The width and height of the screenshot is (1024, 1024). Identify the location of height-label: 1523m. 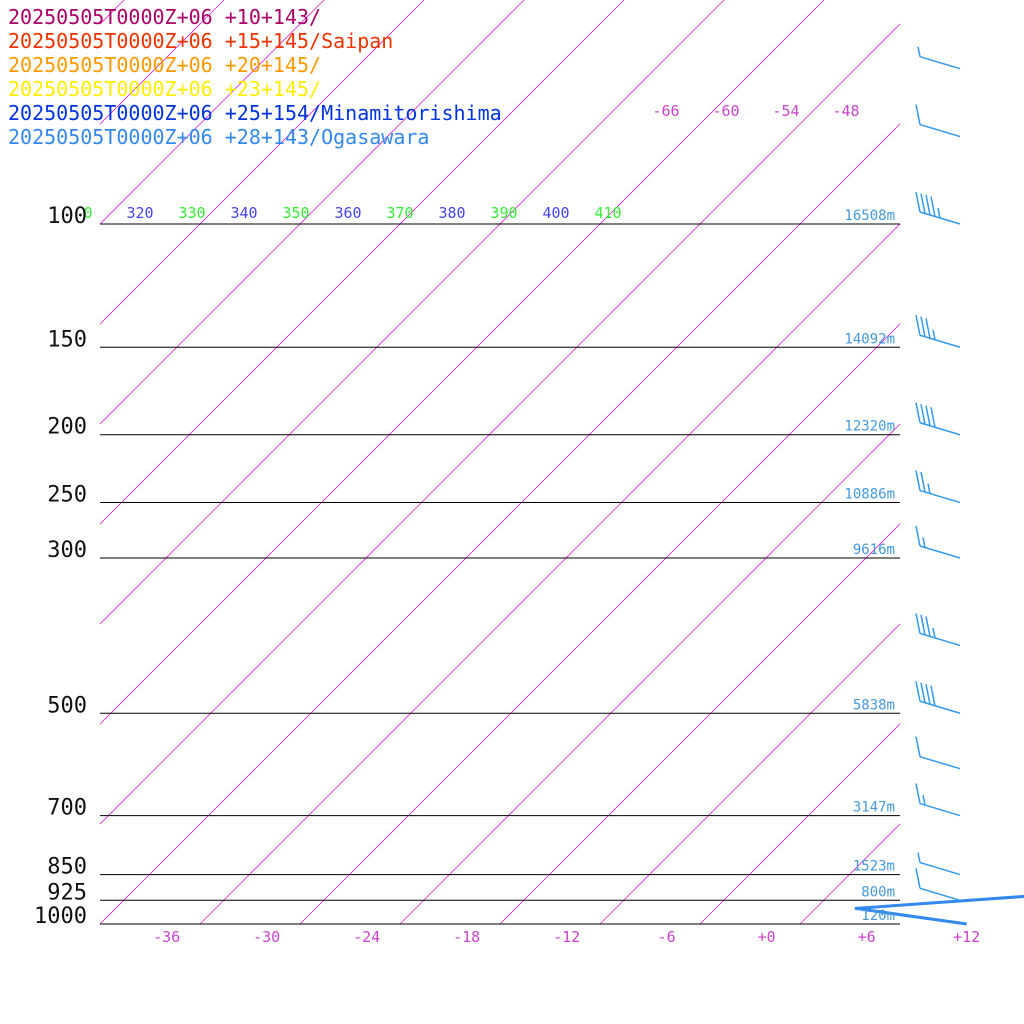
(874, 867).